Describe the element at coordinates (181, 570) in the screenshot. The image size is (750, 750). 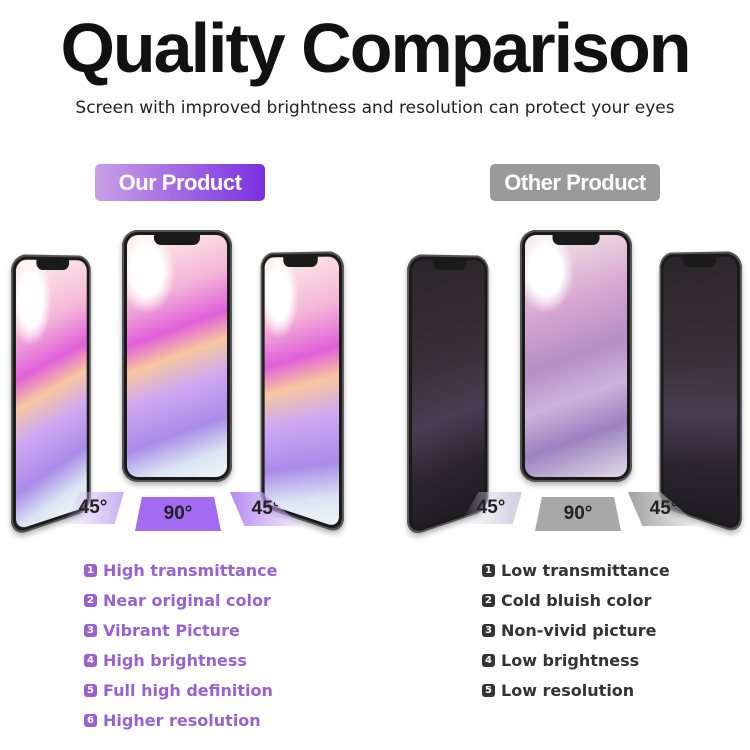
I see `feature-item: 1 High transmittance` at that location.